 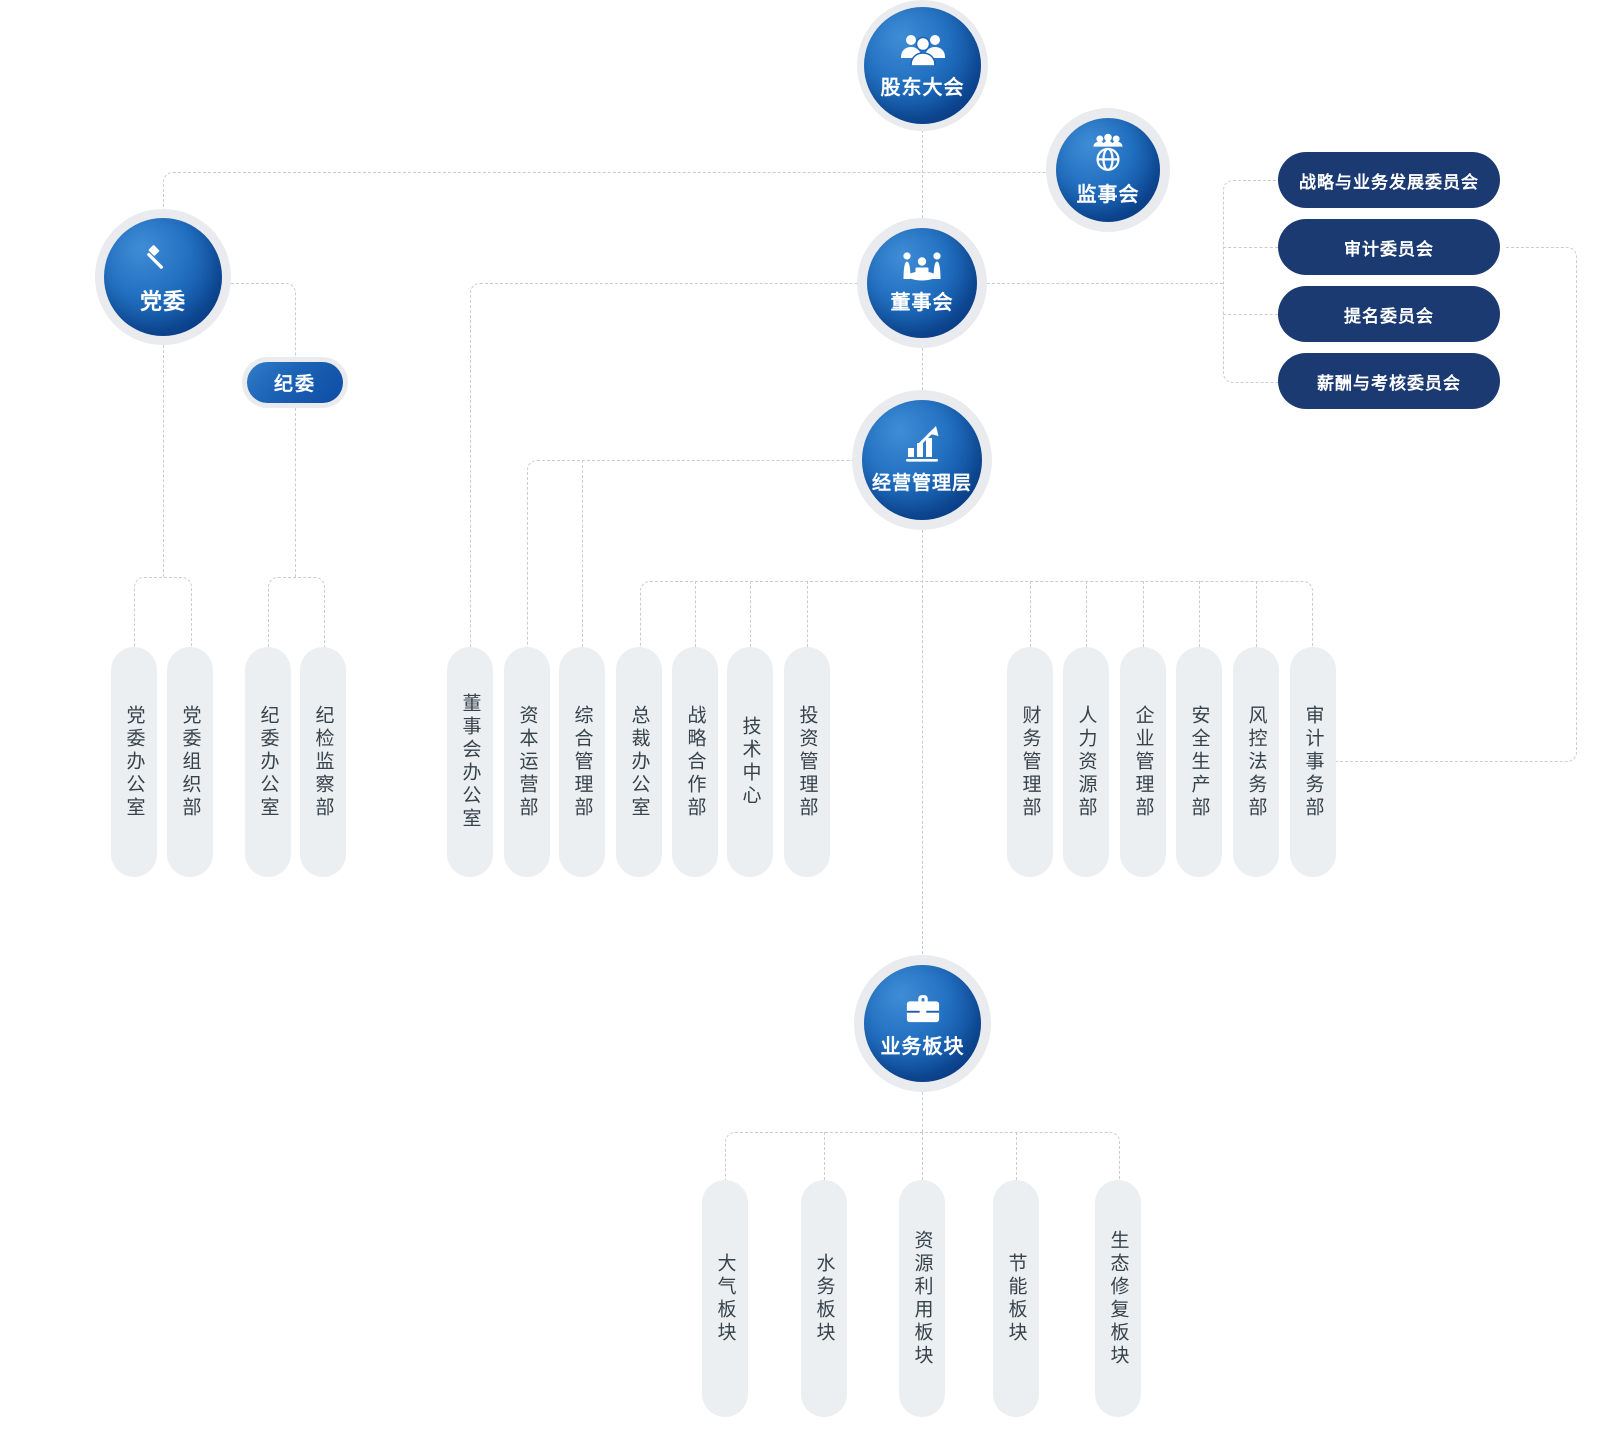 I want to click on pill-label: 技术中心, so click(x=750, y=762).